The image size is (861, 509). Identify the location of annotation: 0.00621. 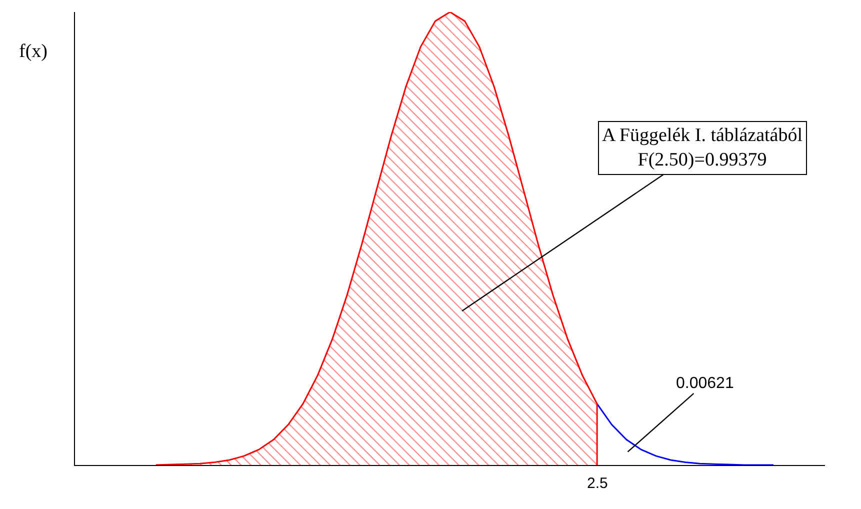
(705, 383).